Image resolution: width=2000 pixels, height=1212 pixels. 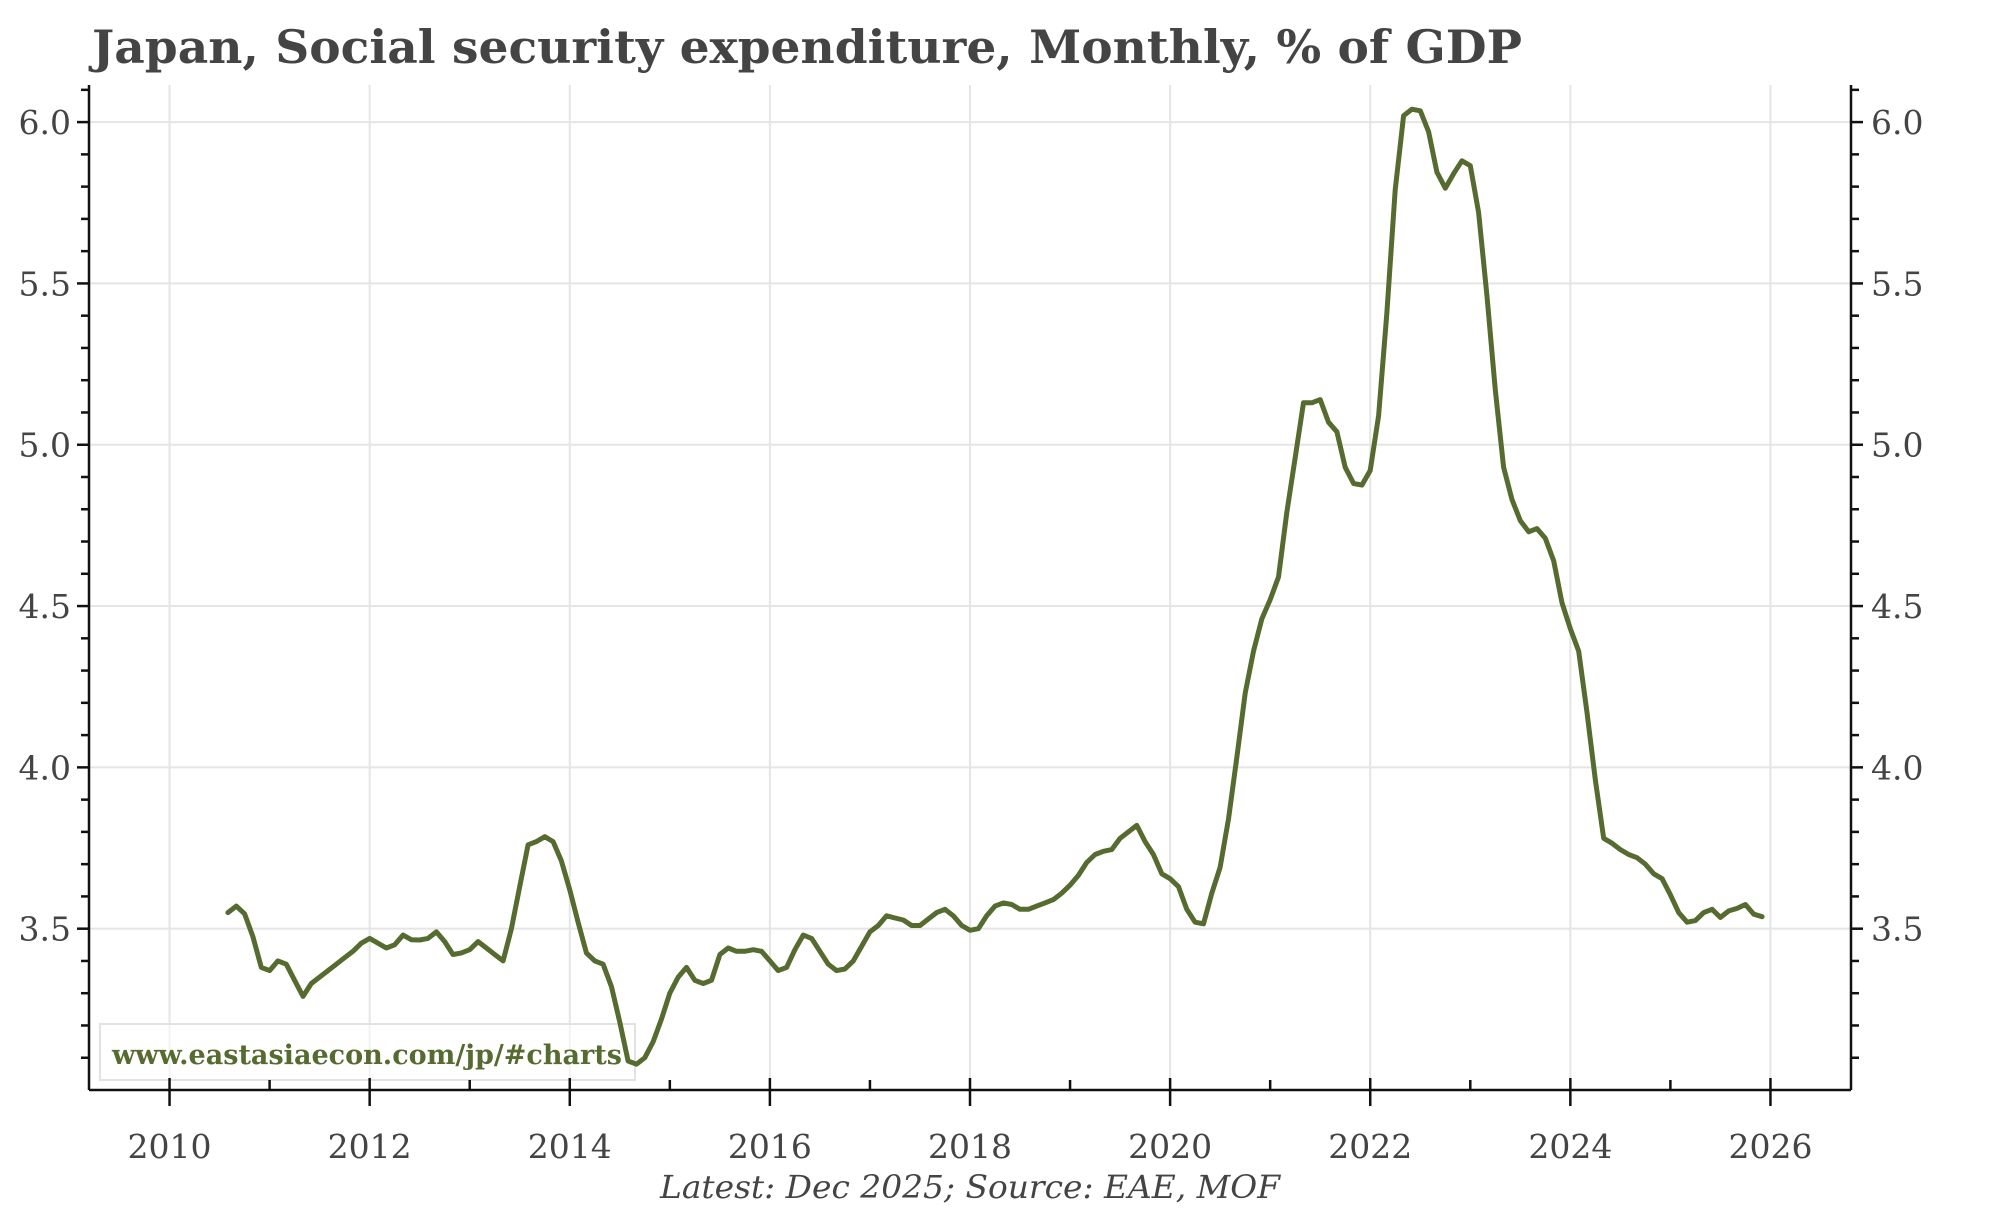 What do you see at coordinates (1897, 283) in the screenshot?
I see `y-tick-label-right: 5.5` at bounding box center [1897, 283].